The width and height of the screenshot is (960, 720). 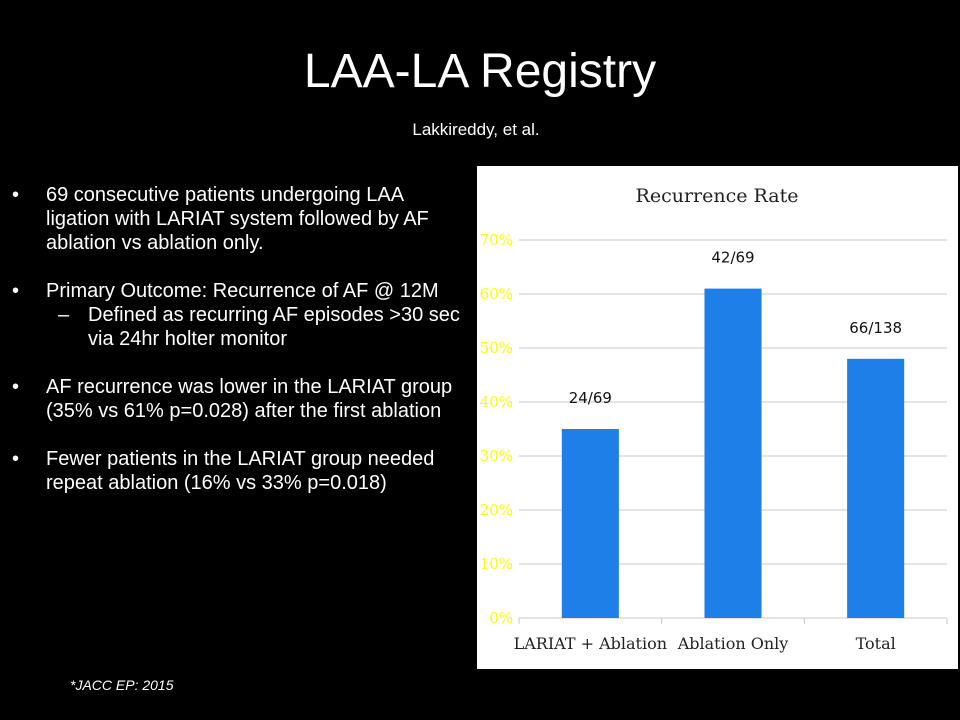 What do you see at coordinates (717, 196) in the screenshot?
I see `chart-title: Recurrence Rate` at bounding box center [717, 196].